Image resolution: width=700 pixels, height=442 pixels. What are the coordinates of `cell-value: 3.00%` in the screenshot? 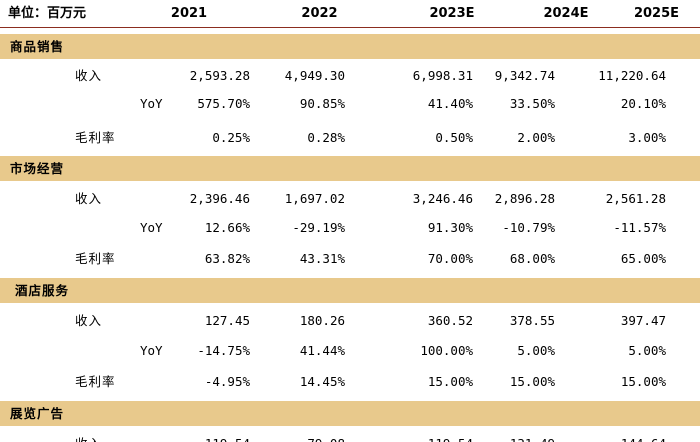 It's located at (647, 137).